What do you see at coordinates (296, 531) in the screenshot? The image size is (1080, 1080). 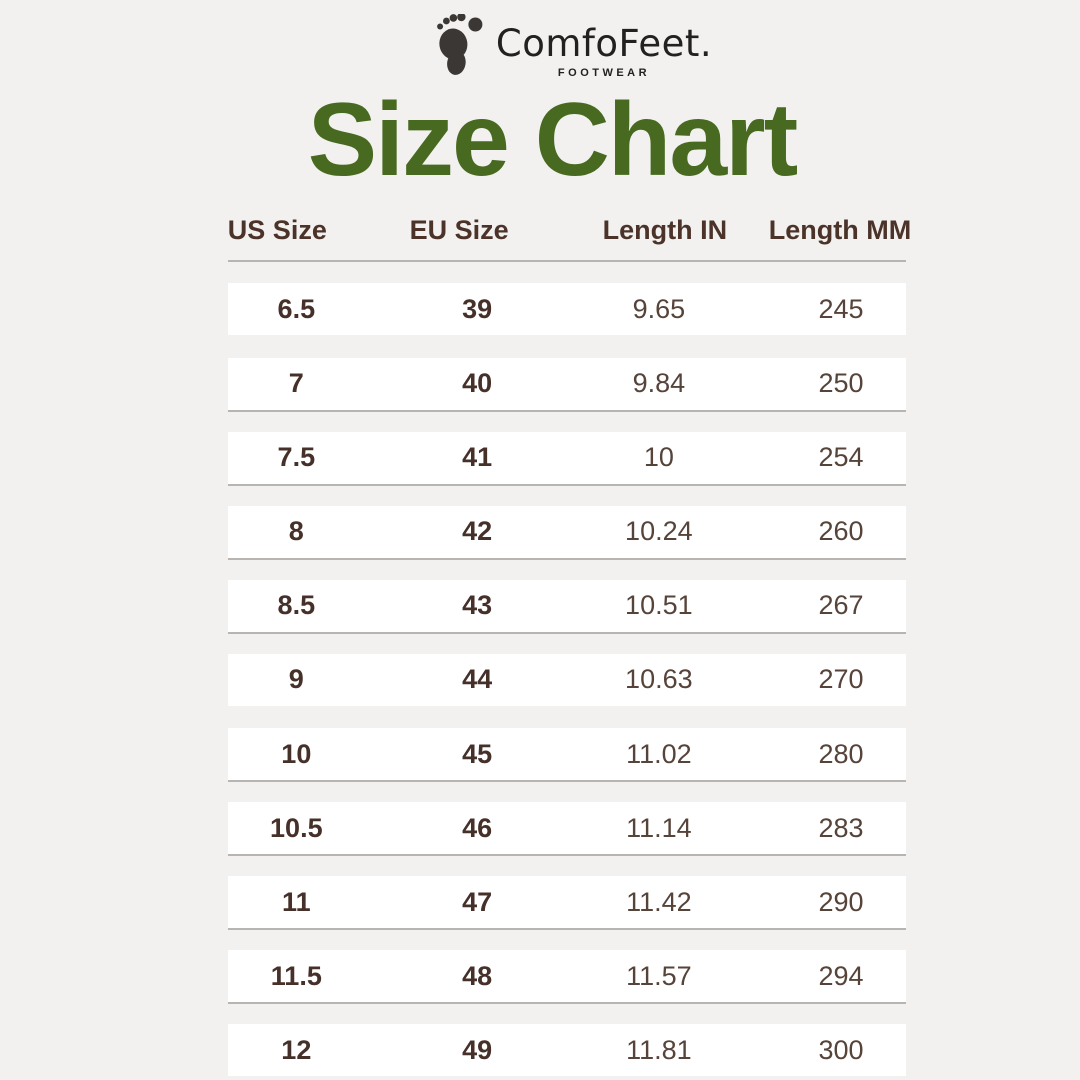 I see `cell-us-size: 8` at bounding box center [296, 531].